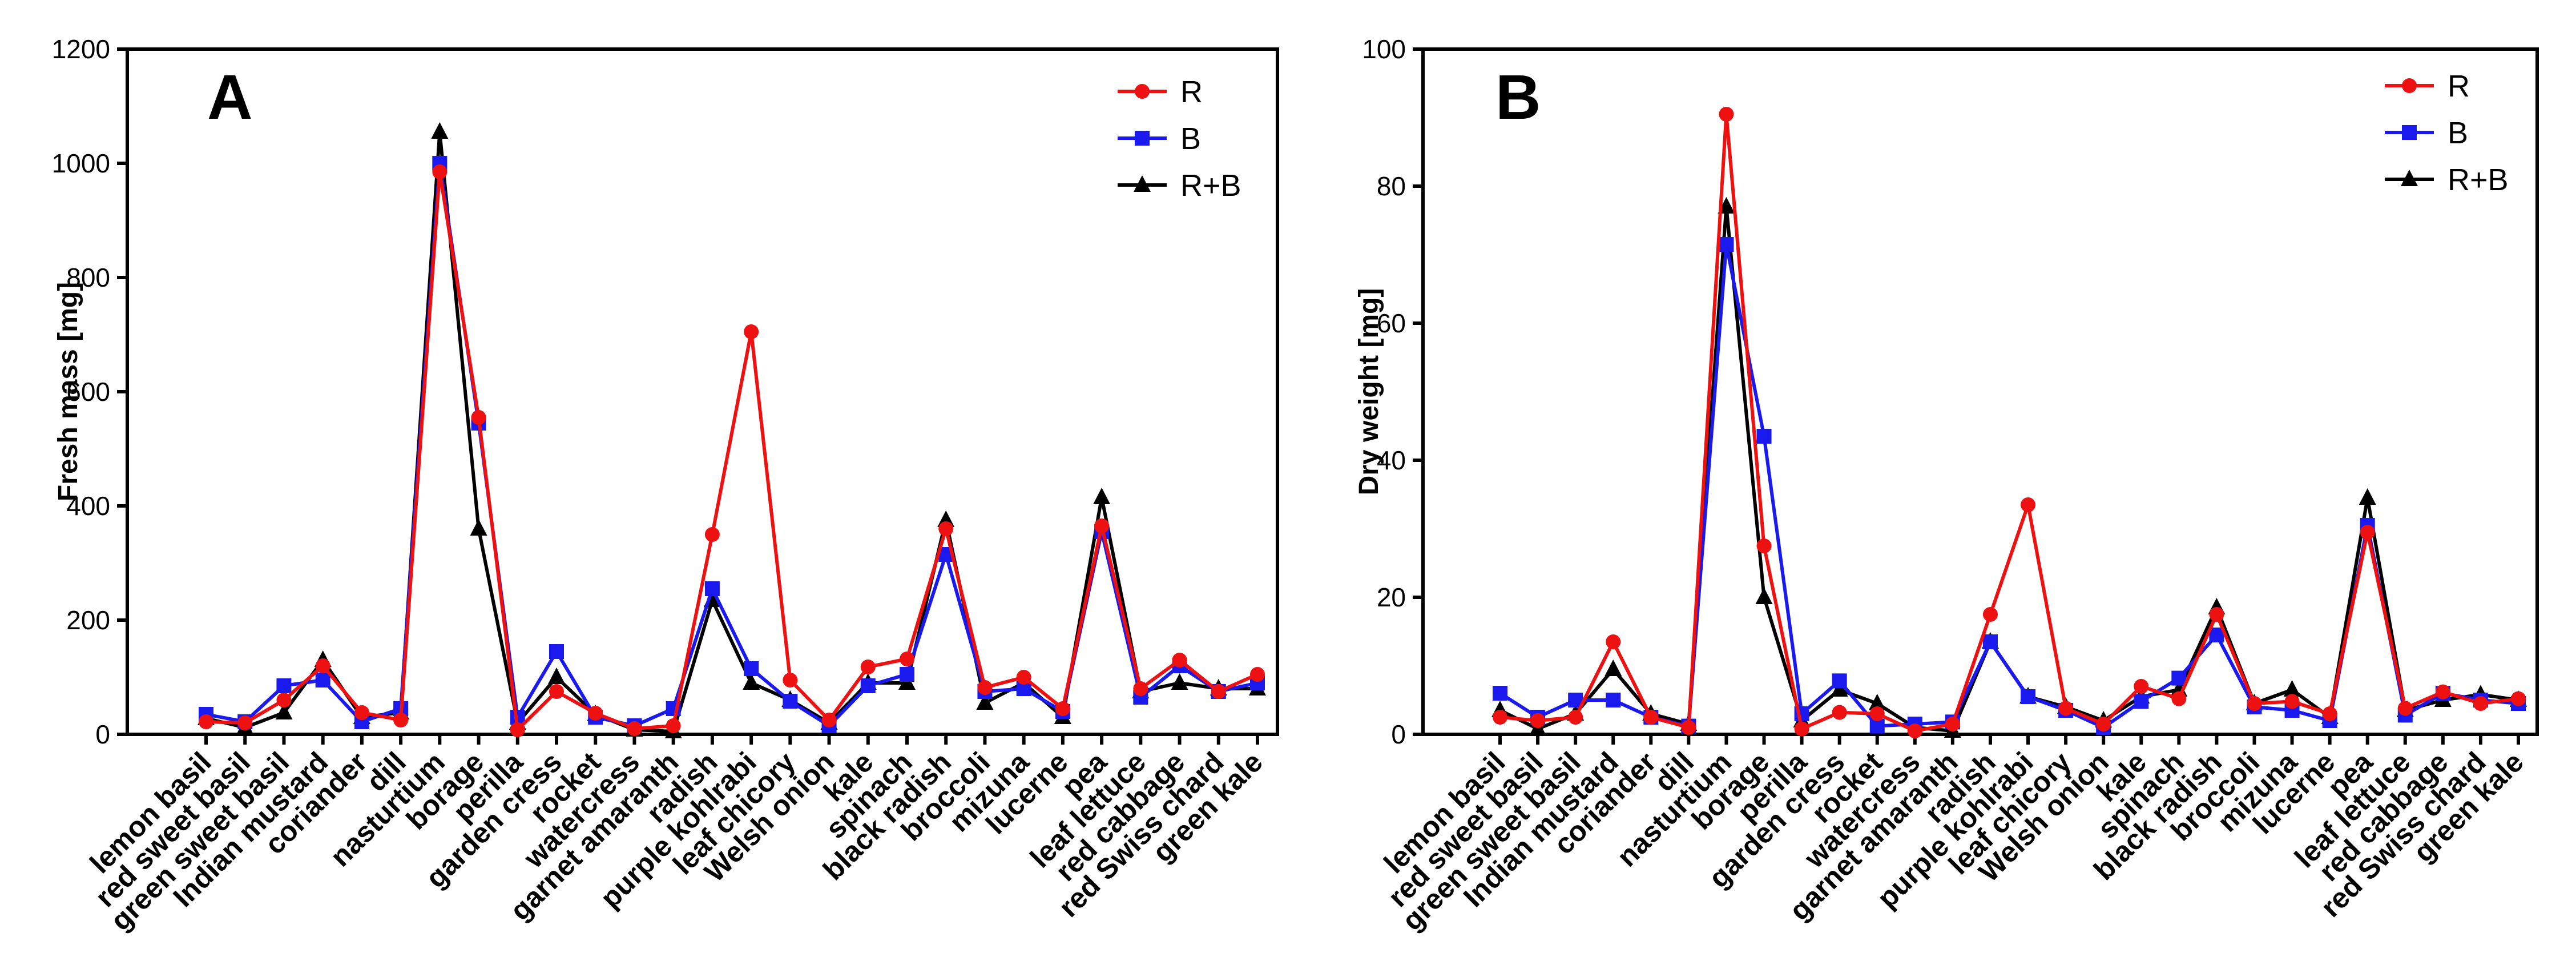 The image size is (2576, 977). Describe the element at coordinates (2410, 86) in the screenshot. I see `panel-b-legend-marker-r` at that location.